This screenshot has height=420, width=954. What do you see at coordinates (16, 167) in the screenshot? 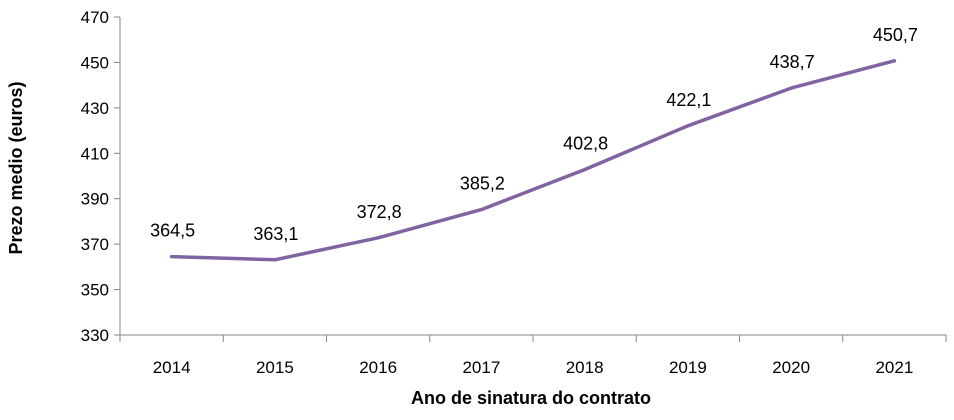
I see `y-axis-title: Prezo medio (euros)` at bounding box center [16, 167].